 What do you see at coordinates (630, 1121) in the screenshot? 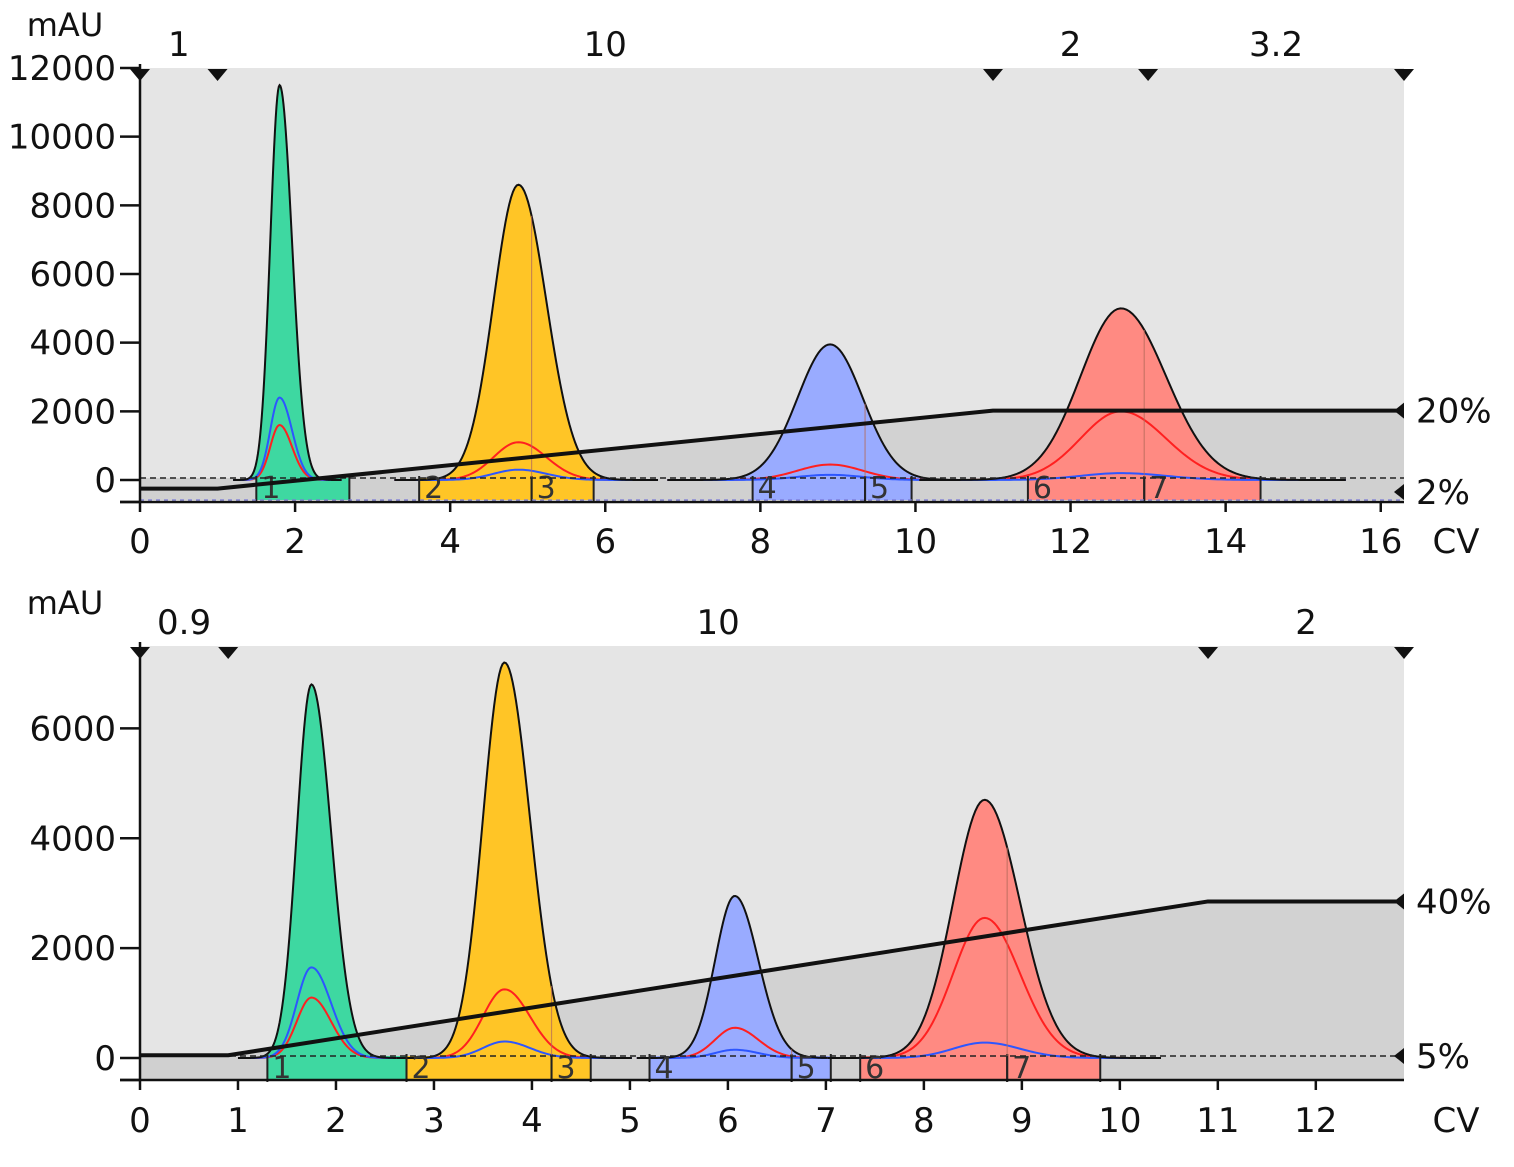
I see `x-tick-label: 5` at bounding box center [630, 1121].